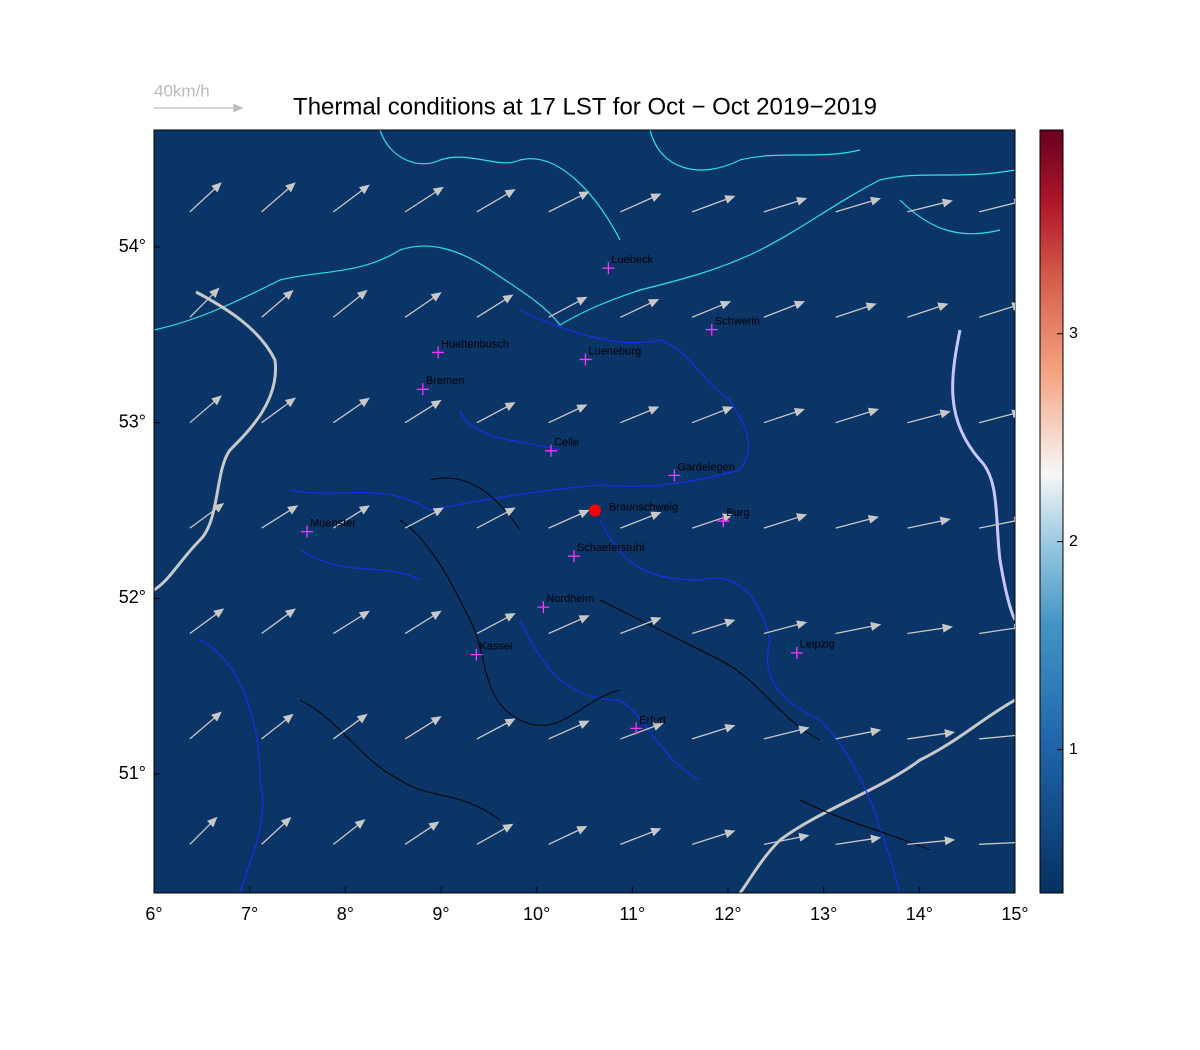 The height and width of the screenshot is (1050, 1200). What do you see at coordinates (1073, 541) in the screenshot?
I see `colorbar-tick-label: 2` at bounding box center [1073, 541].